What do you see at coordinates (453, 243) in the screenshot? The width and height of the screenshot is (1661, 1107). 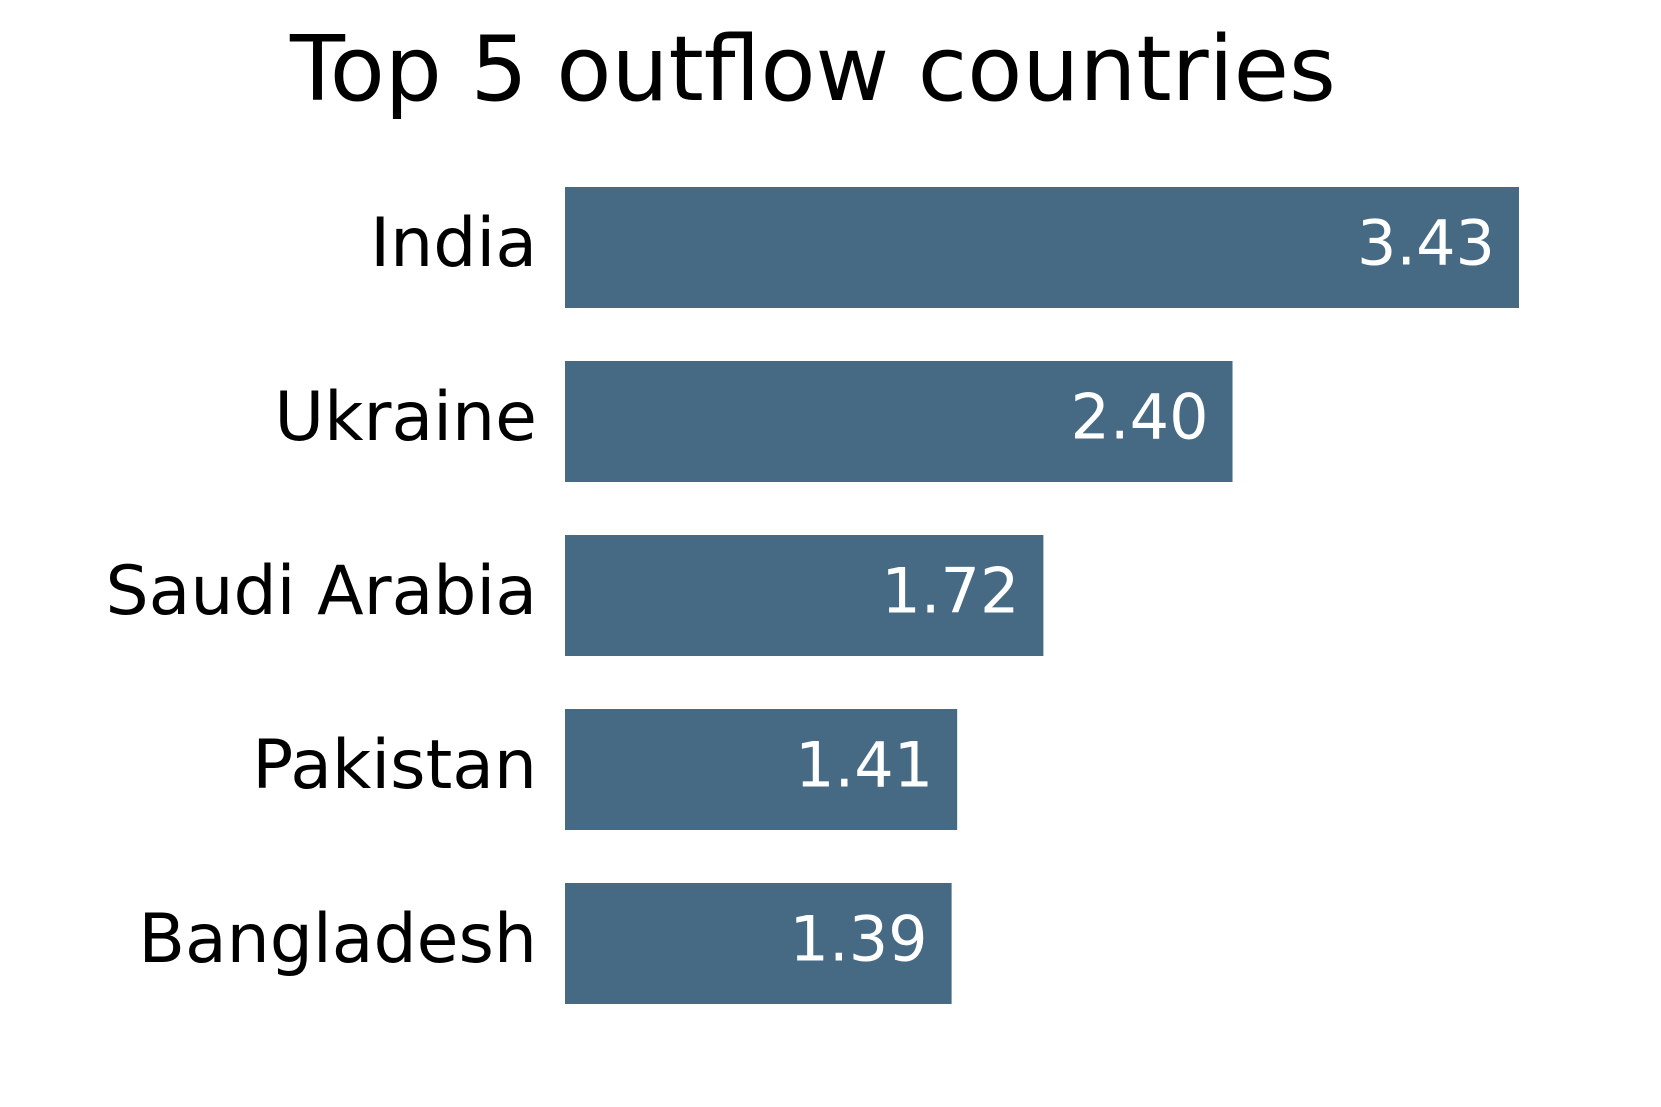 I see `category-label: India` at bounding box center [453, 243].